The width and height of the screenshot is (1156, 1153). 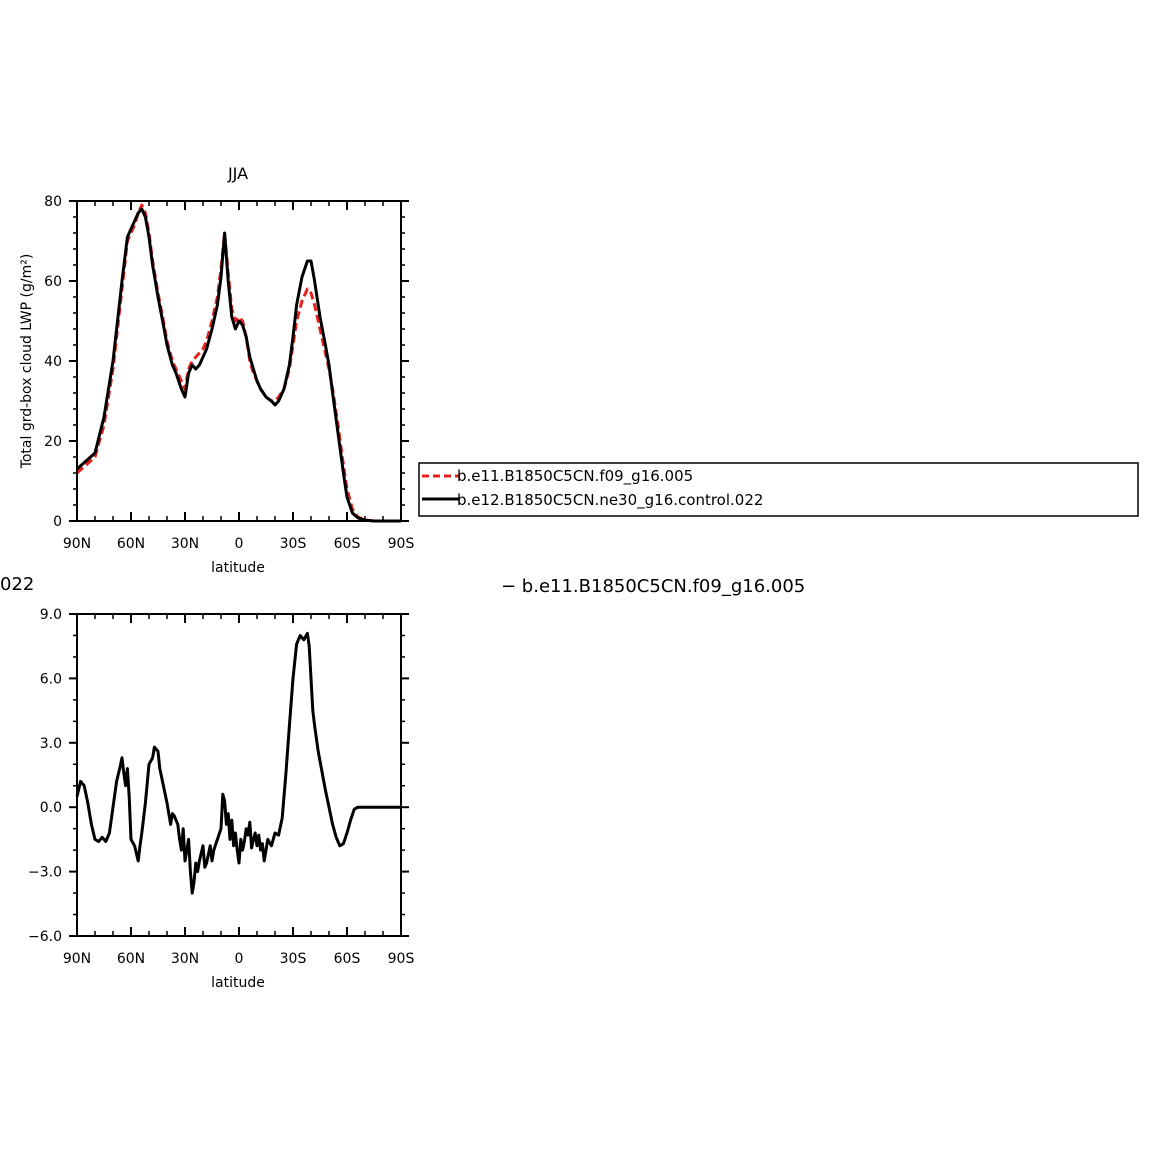 I want to click on y-tick-labels: 0 20 40 60 80, so click(x=53, y=362).